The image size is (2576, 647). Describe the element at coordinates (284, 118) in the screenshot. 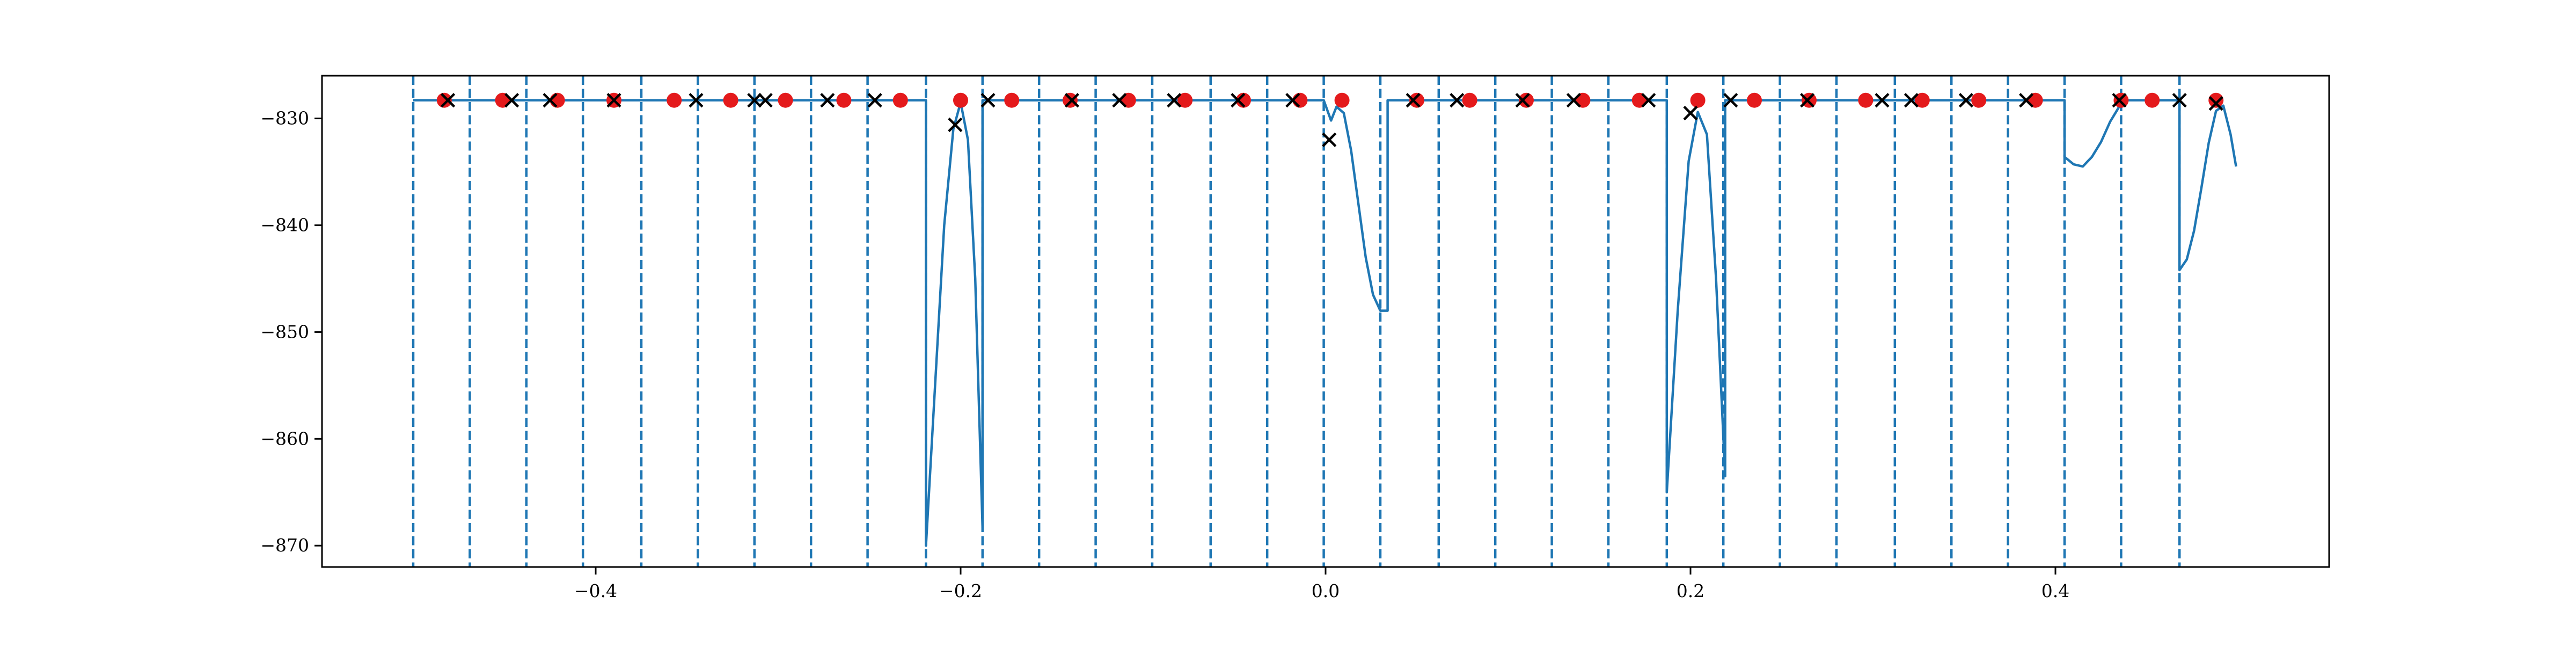

I see `y-tick-label: −830` at that location.